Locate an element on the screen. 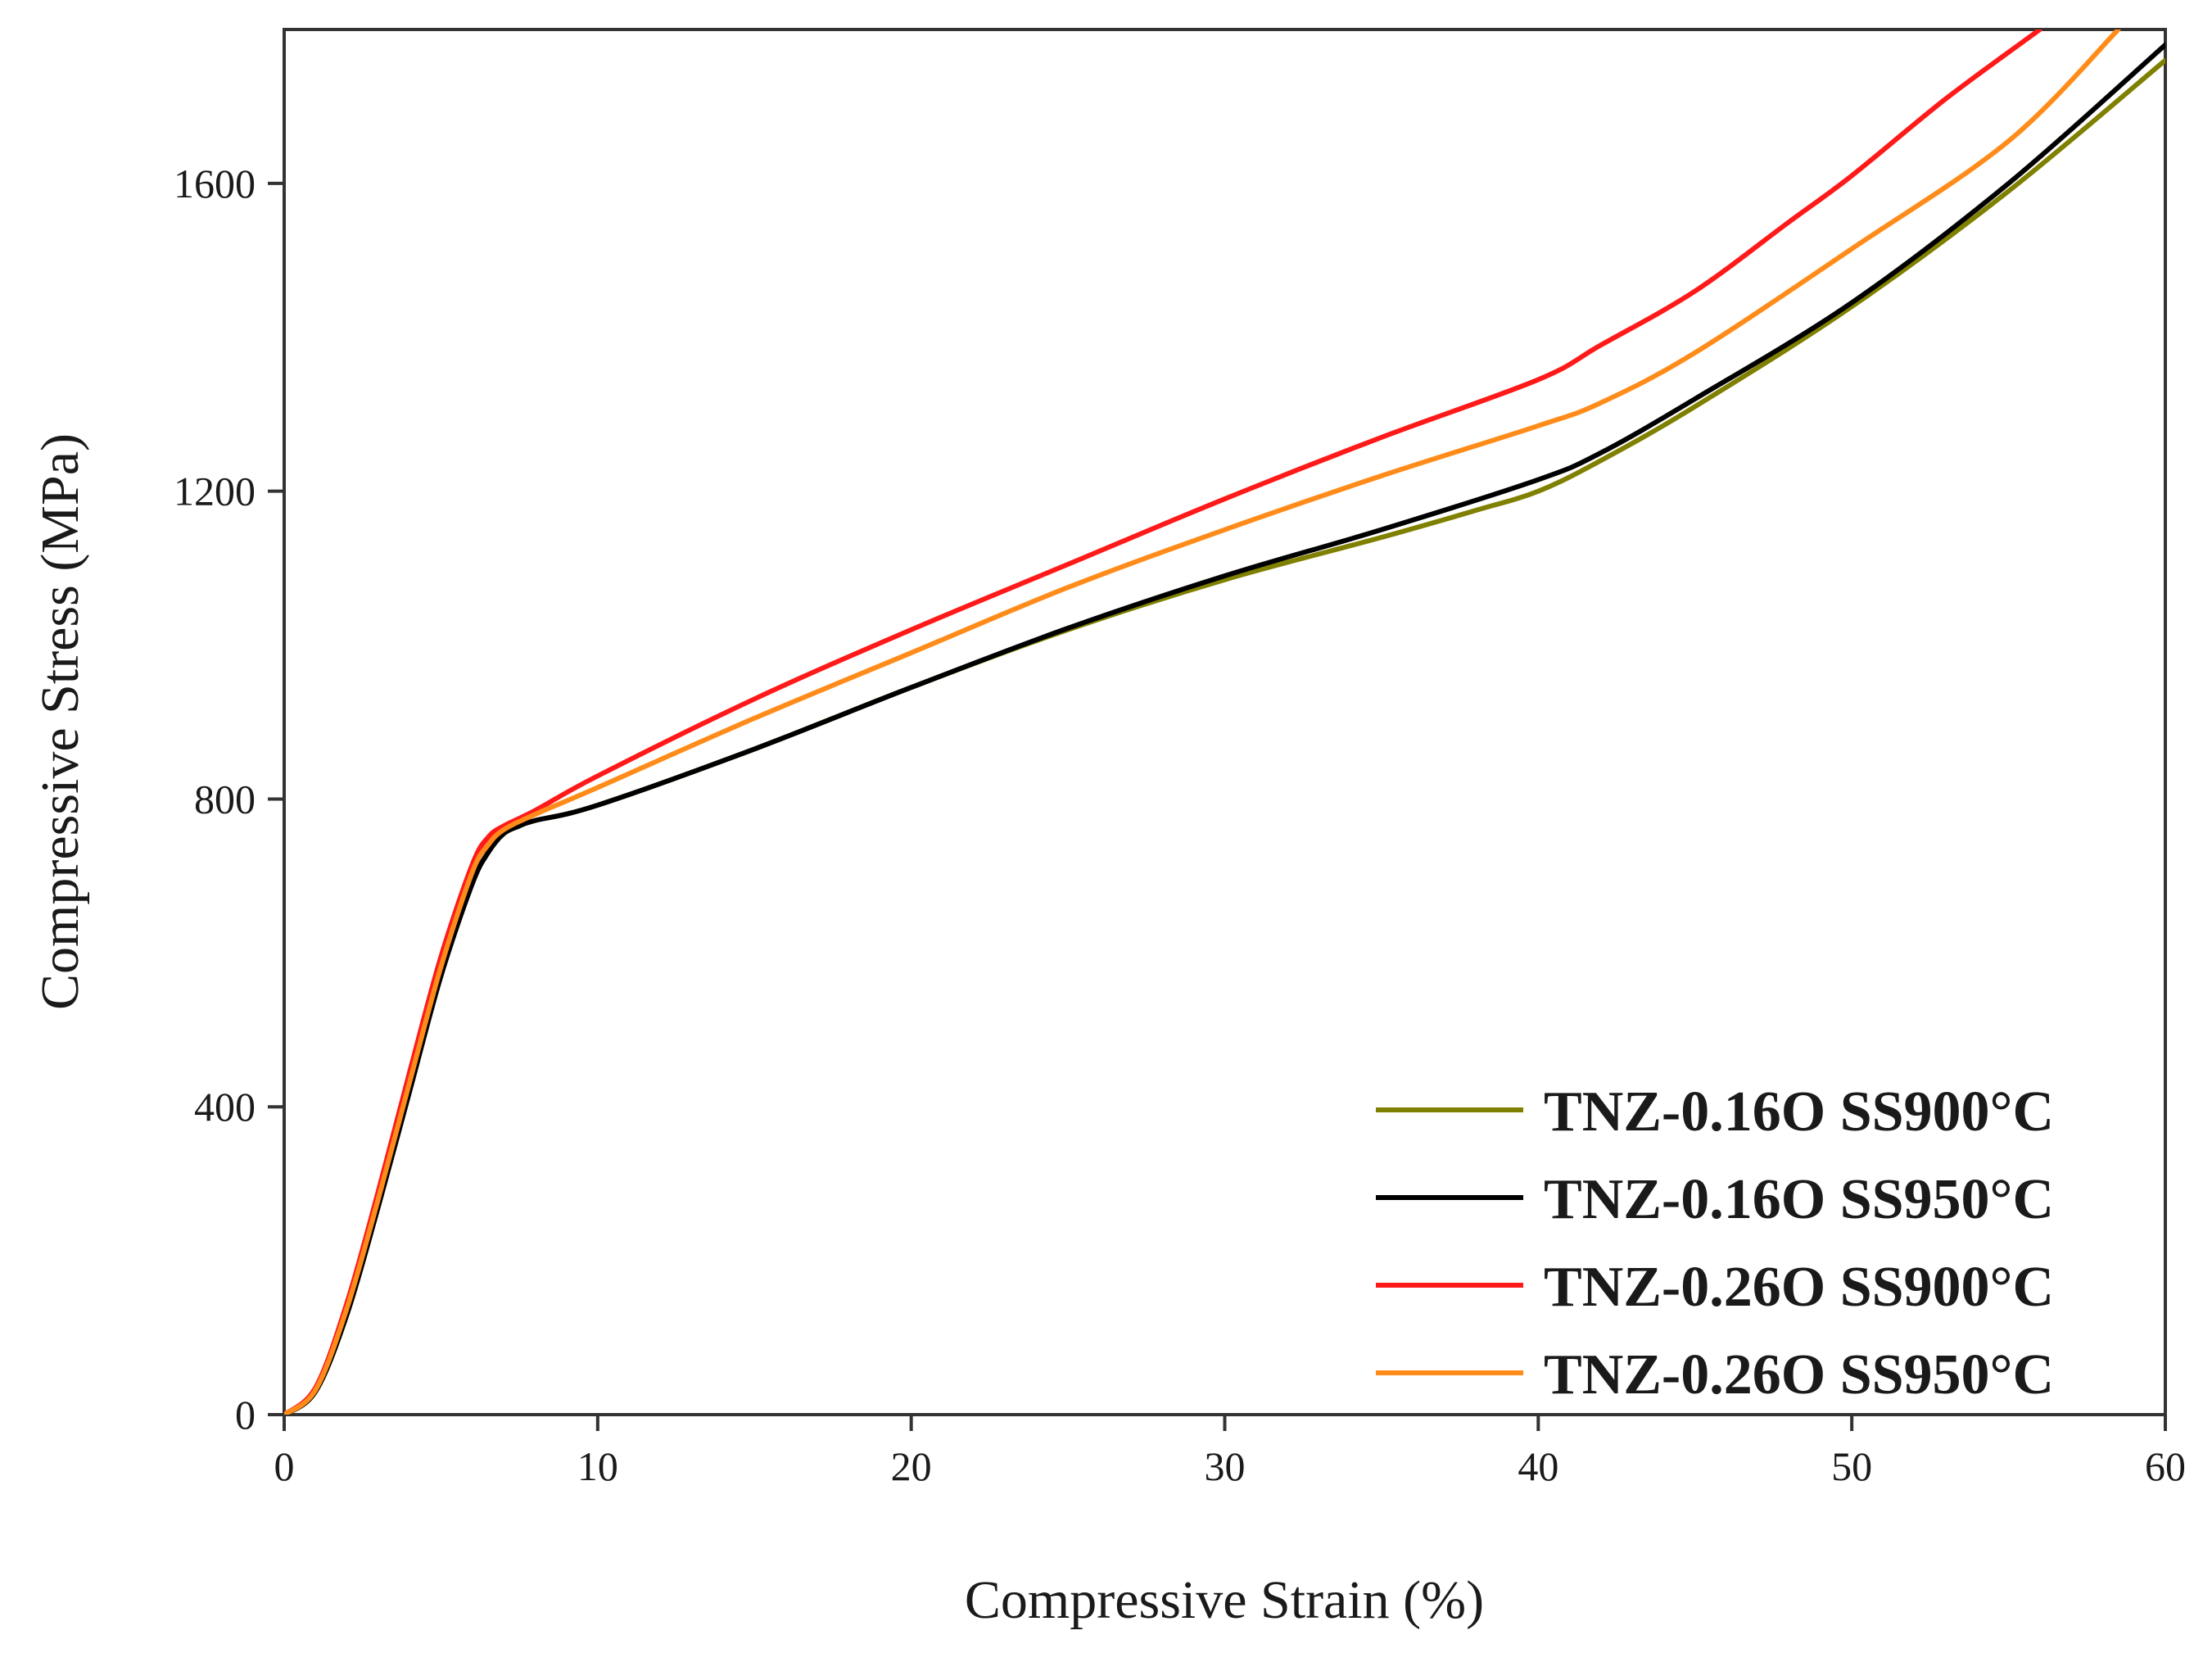 The height and width of the screenshot is (1653, 2212). legend-label-2: TNZ-0.16O SS950°C is located at coordinates (1799, 1199).